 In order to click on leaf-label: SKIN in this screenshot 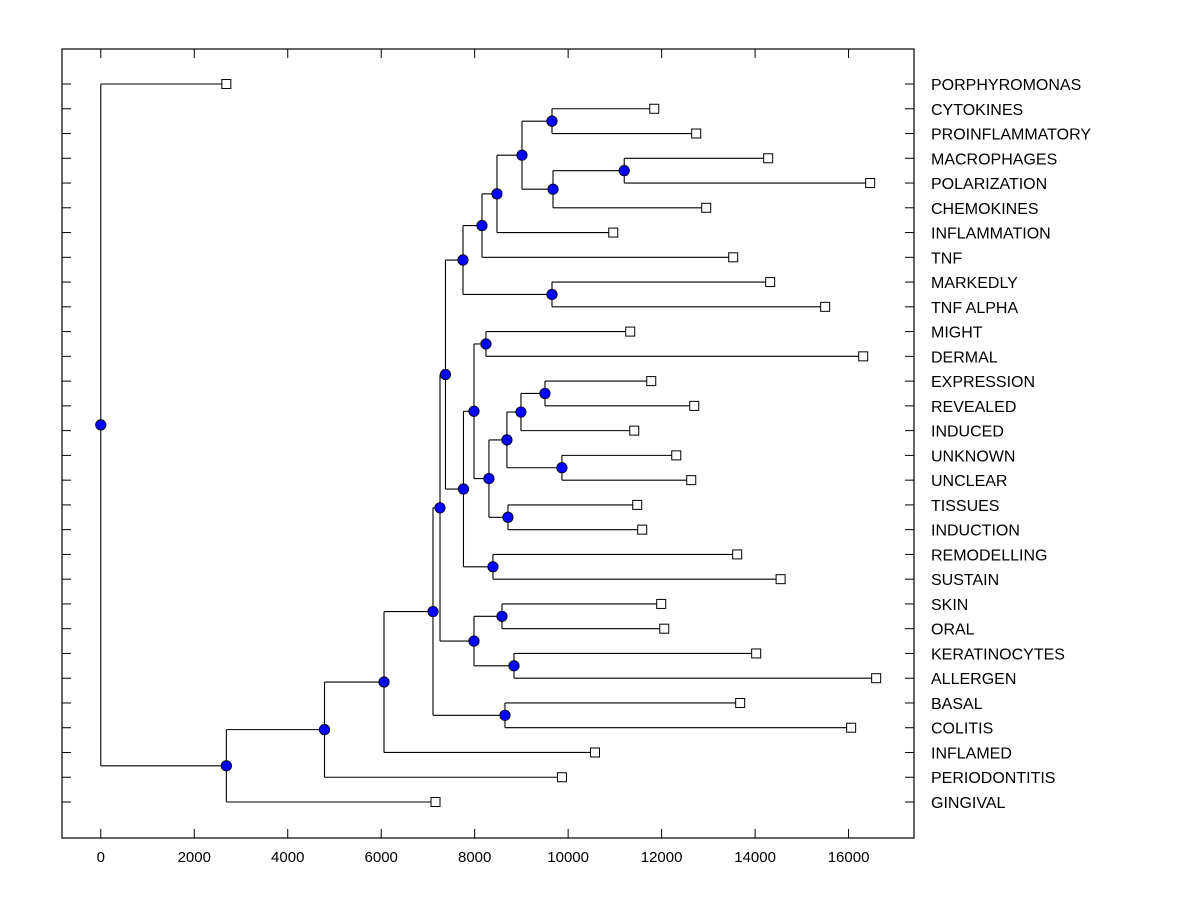, I will do `click(949, 605)`.